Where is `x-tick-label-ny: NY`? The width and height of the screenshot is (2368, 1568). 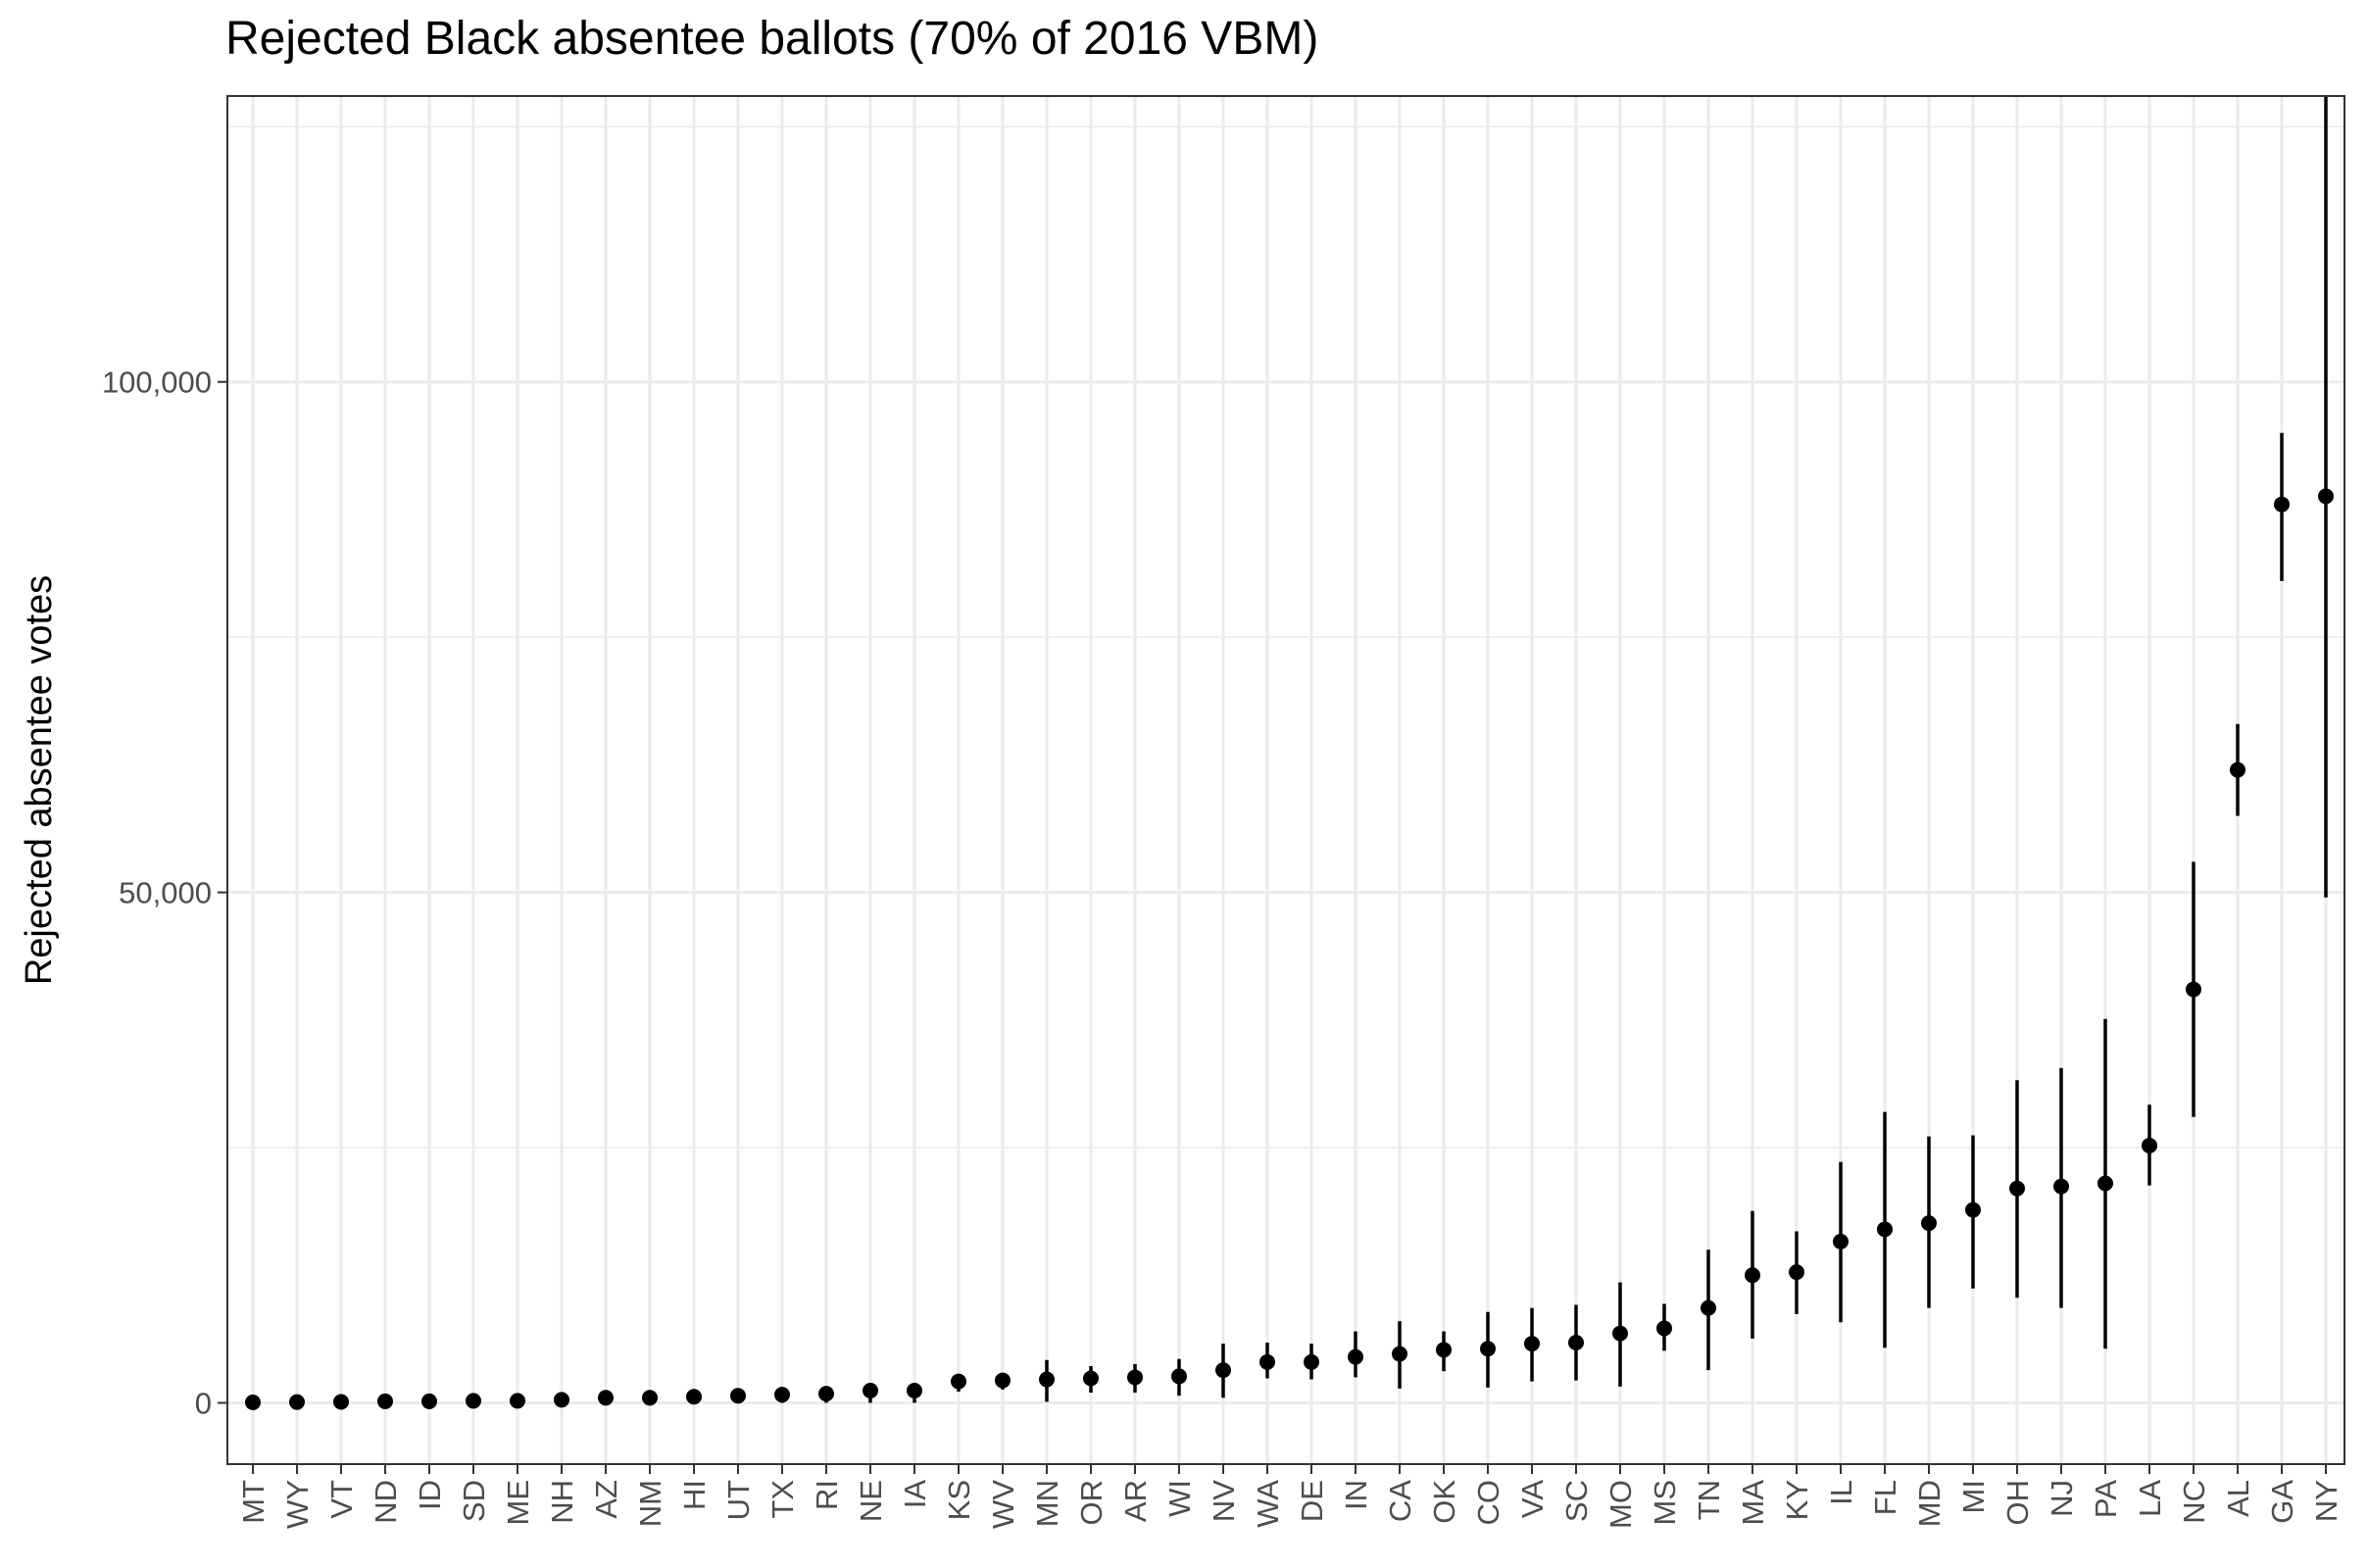
x-tick-label-ny: NY is located at coordinates (2326, 1501).